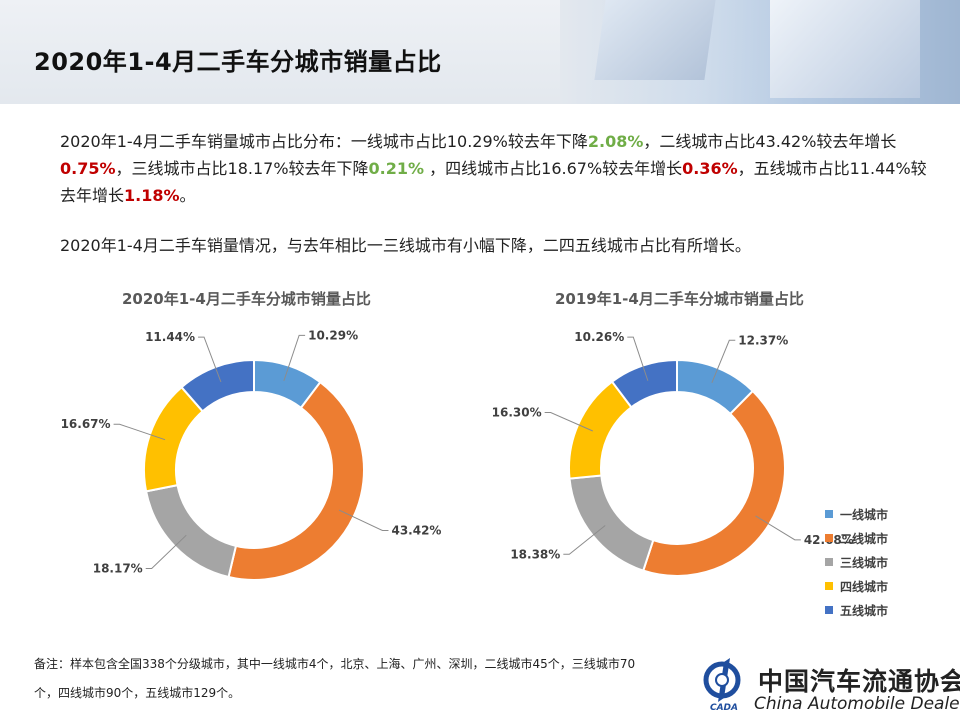  I want to click on page-title: 2020年1-4月二手车分城市销量占比, so click(238, 62).